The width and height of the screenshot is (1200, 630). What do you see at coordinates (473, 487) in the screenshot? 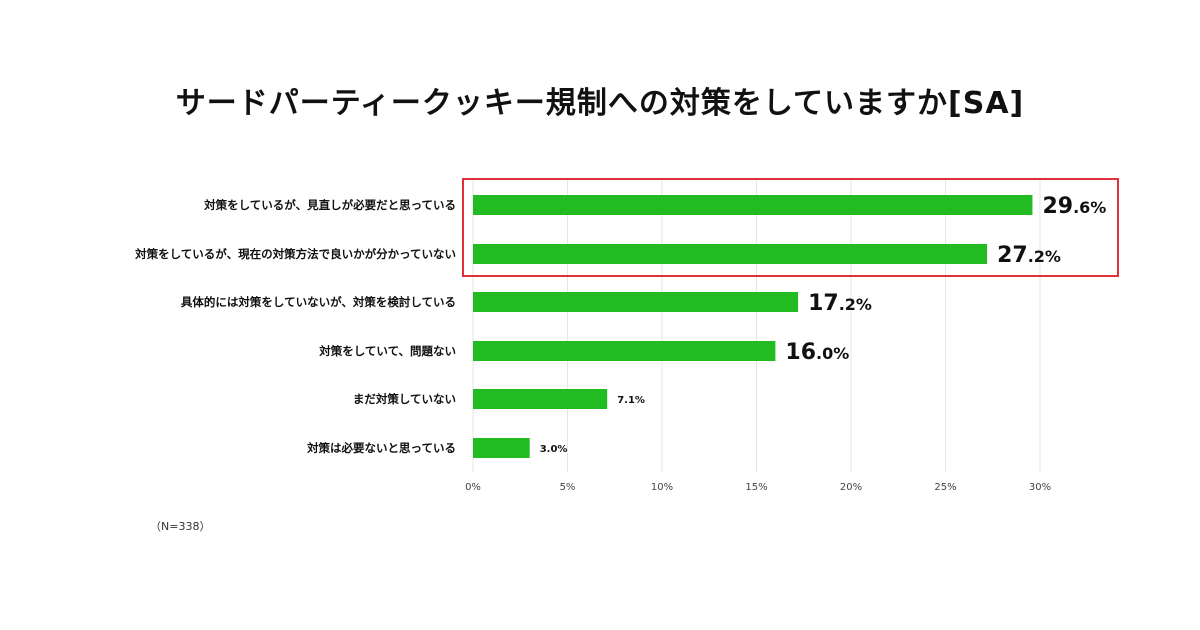
I see `x-tick-label: 0%` at bounding box center [473, 487].